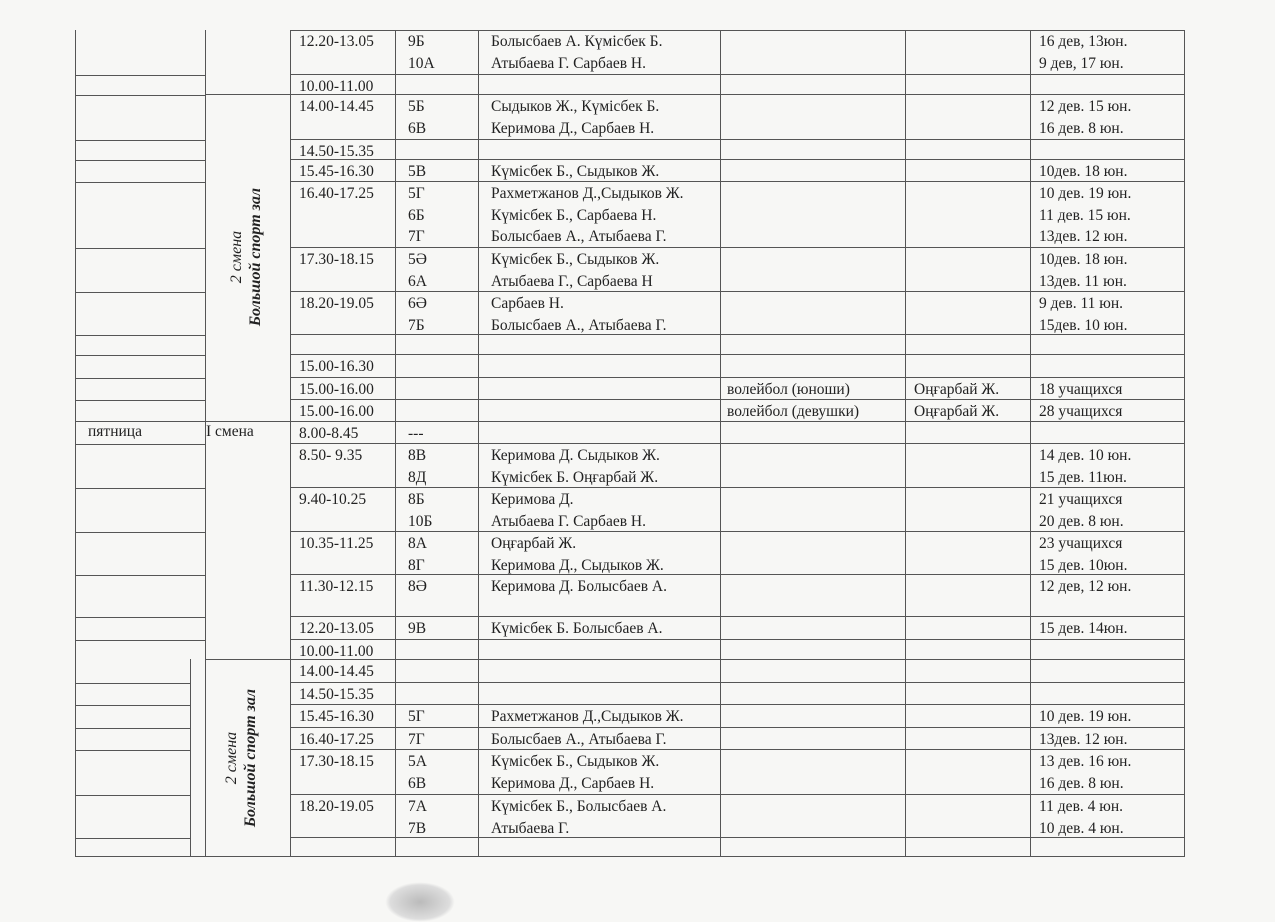 The width and height of the screenshot is (1275, 922). What do you see at coordinates (1107, 465) in the screenshot?
I see `students-count-cell: 14 дев. 10 юн. 15 дев. 11юн.` at bounding box center [1107, 465].